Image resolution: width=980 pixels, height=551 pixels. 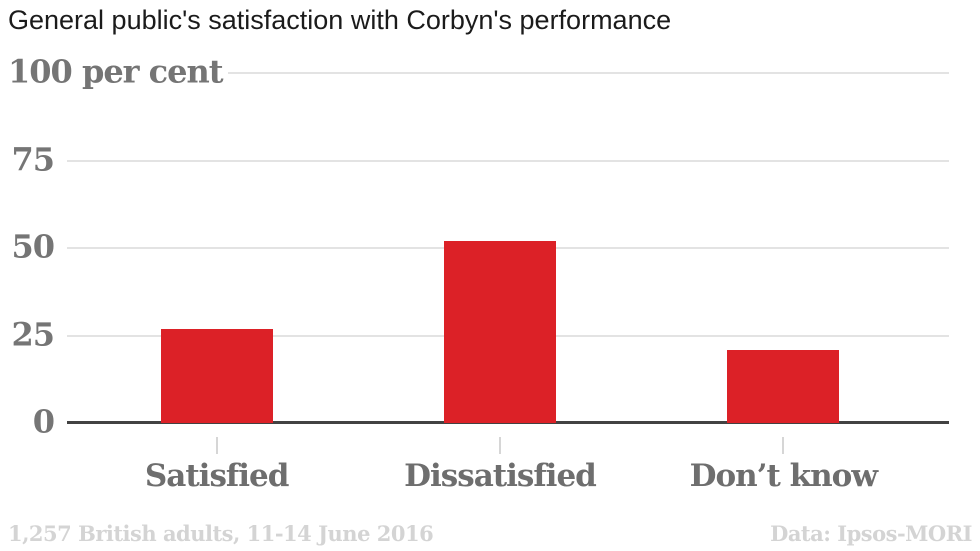 I want to click on x-axis-tick-dissatisfied, so click(x=500, y=445).